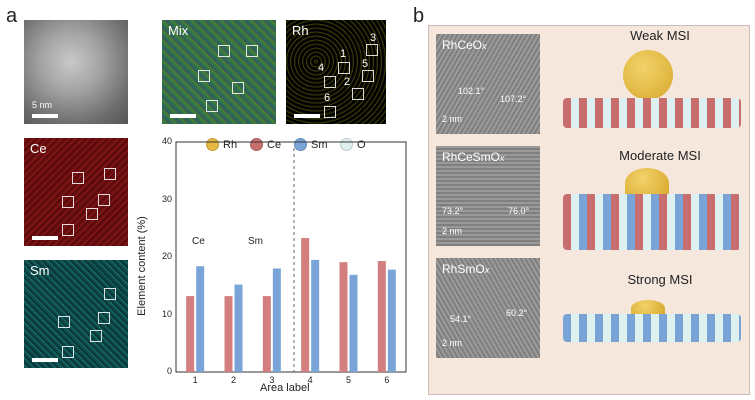  I want to click on msi-weak-label: Weak MSI, so click(660, 35).